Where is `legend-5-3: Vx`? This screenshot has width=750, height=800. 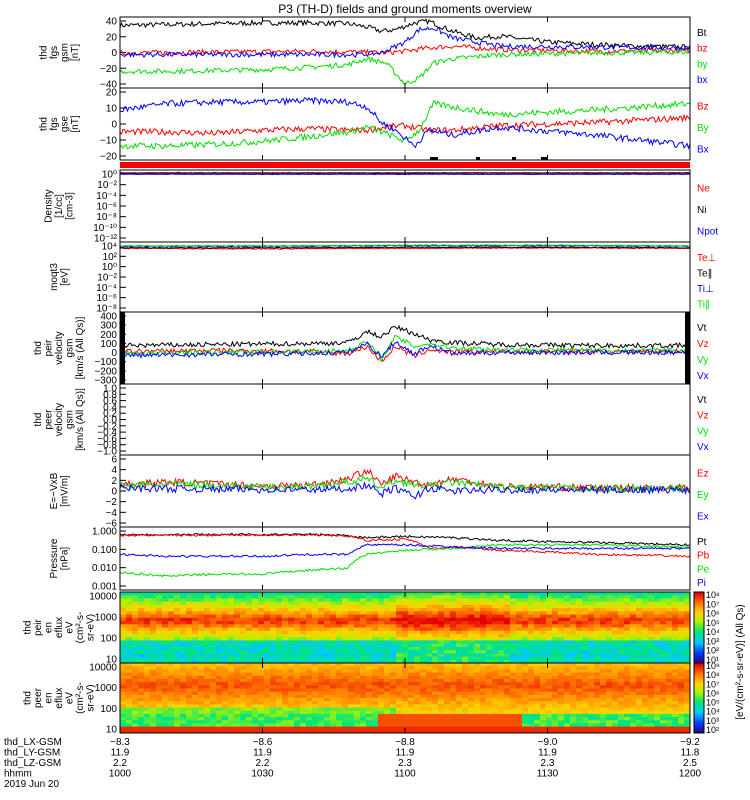 legend-5-3: Vx is located at coordinates (703, 376).